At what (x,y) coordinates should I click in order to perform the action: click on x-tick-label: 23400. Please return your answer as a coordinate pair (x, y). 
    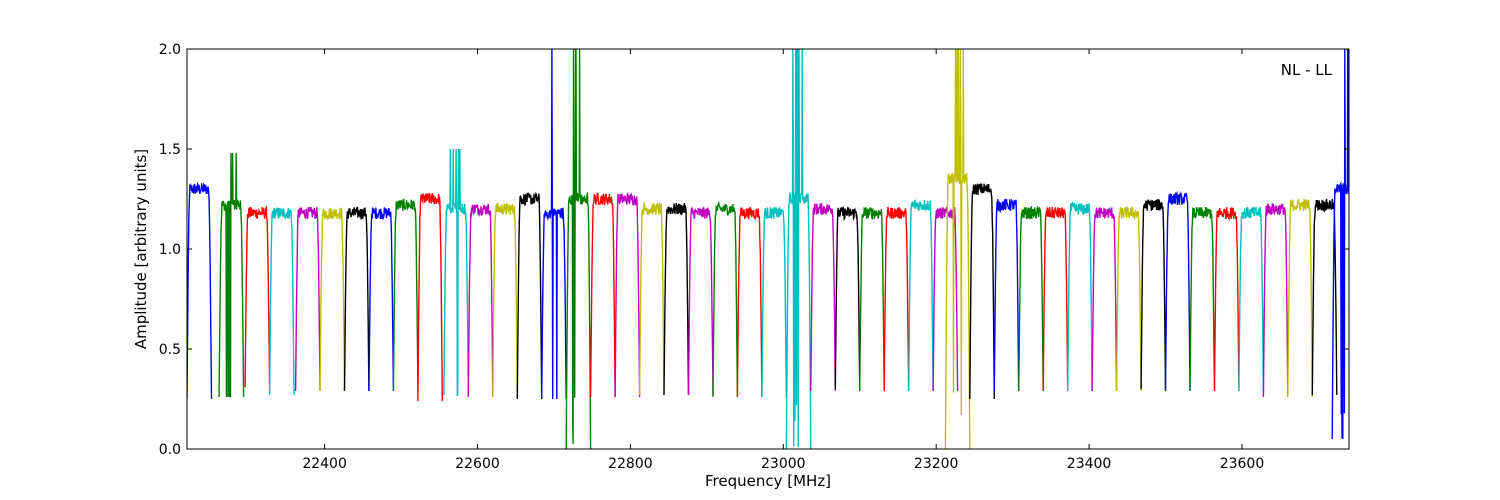
    Looking at the image, I should click on (1089, 464).